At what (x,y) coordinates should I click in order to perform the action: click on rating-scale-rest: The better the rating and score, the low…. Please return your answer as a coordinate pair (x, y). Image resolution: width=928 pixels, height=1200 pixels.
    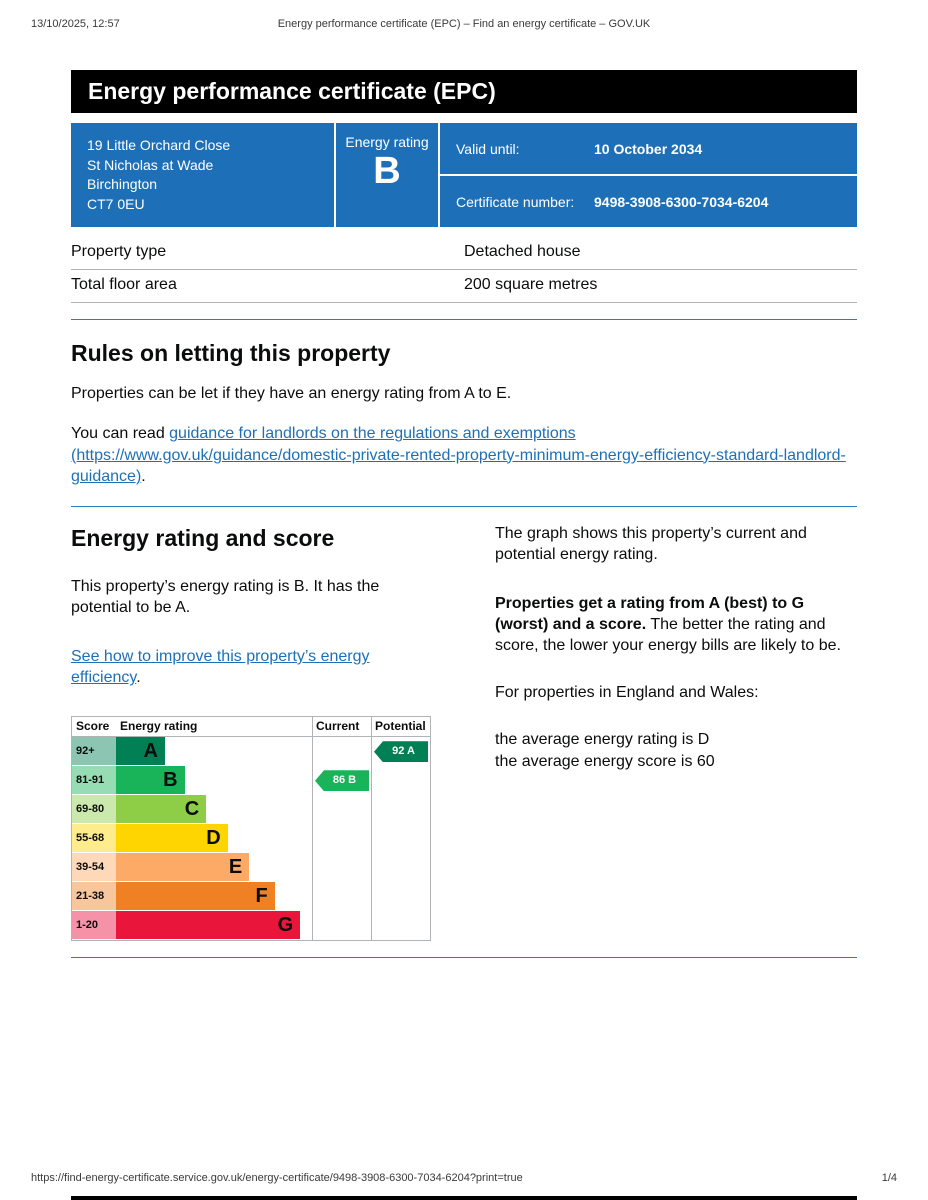
    Looking at the image, I should click on (668, 635).